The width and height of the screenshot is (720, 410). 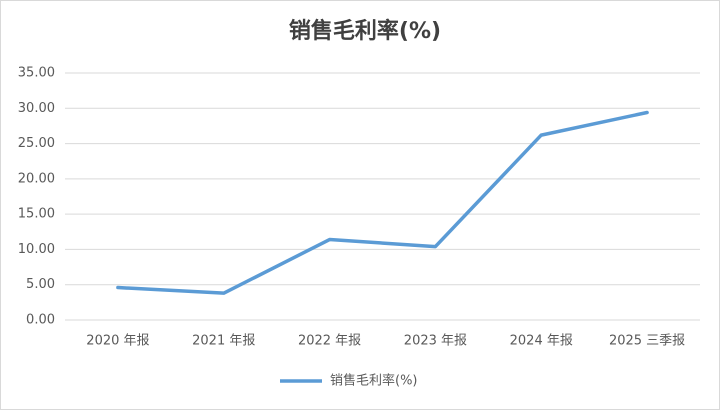 What do you see at coordinates (40, 320) in the screenshot?
I see `y-tick-label: 0.00` at bounding box center [40, 320].